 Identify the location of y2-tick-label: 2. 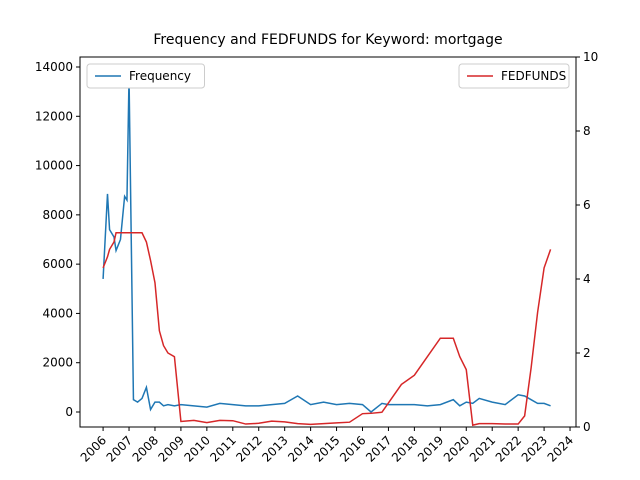
(587, 353).